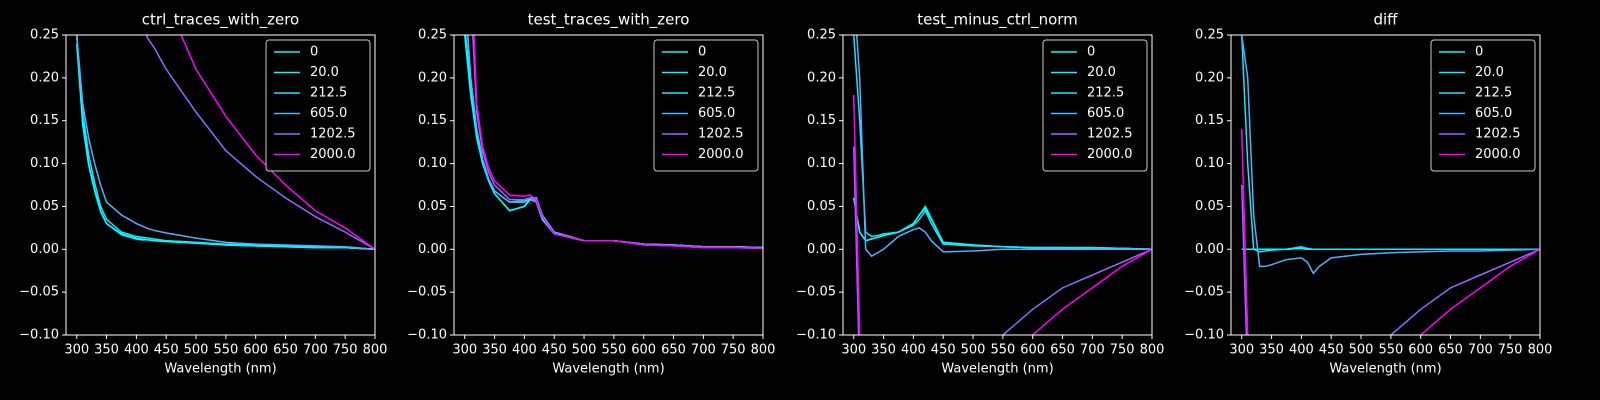  I want to click on subplot-title: test_minus_ctrl_norm, so click(997, 20).